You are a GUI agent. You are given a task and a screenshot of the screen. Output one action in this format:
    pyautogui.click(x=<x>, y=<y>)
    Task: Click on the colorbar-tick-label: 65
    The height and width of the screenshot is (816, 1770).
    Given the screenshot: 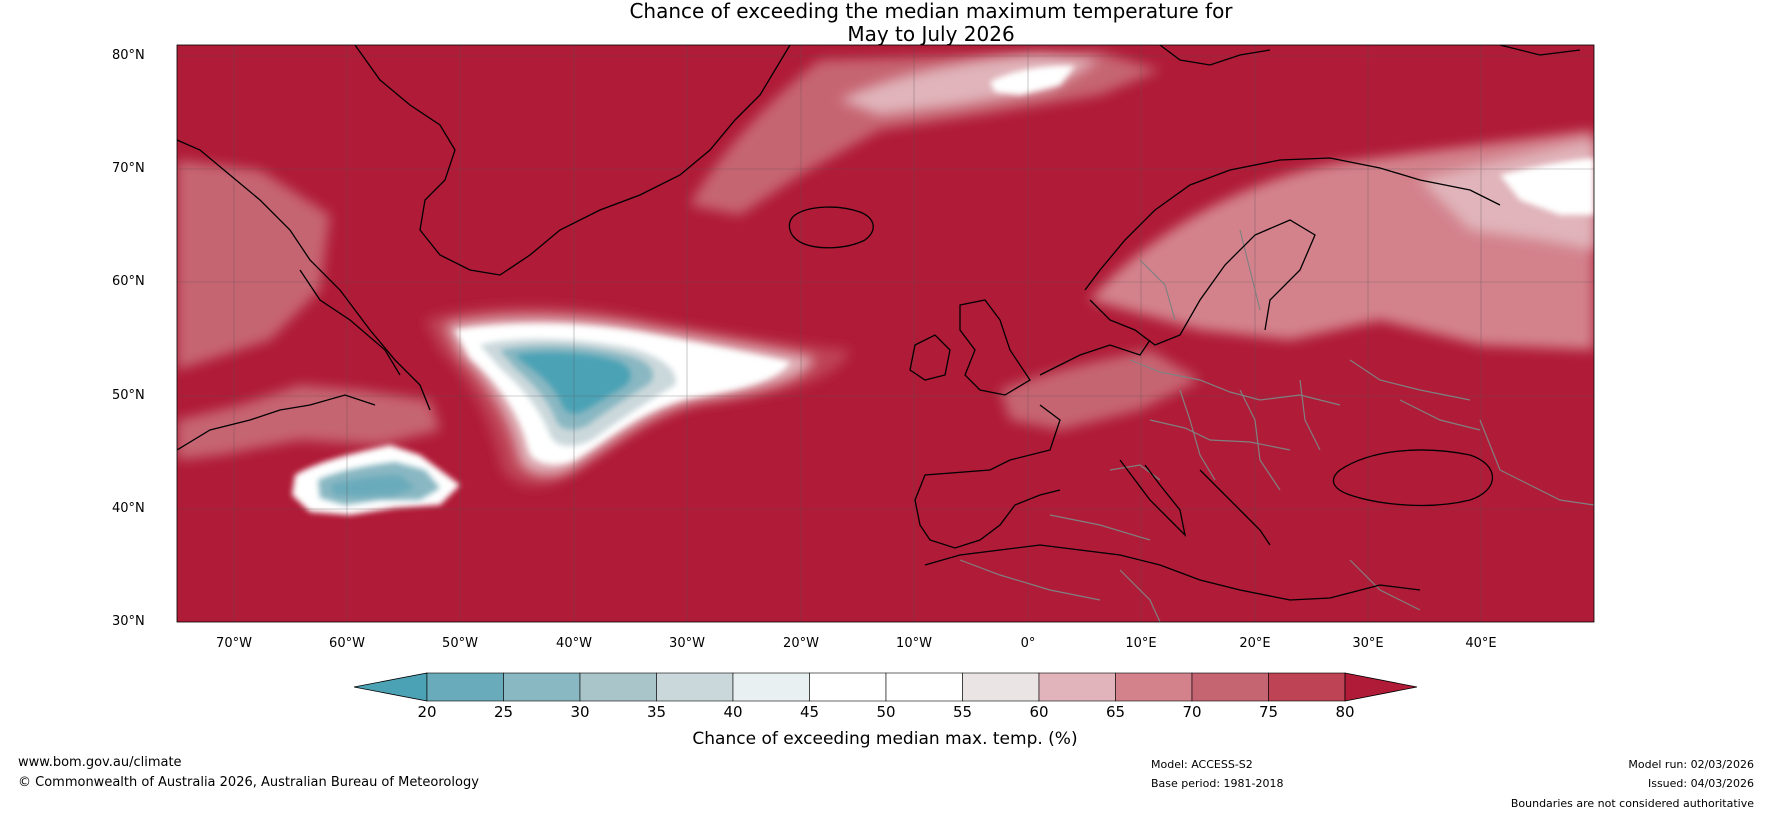 What is the action you would take?
    pyautogui.click(x=1115, y=712)
    